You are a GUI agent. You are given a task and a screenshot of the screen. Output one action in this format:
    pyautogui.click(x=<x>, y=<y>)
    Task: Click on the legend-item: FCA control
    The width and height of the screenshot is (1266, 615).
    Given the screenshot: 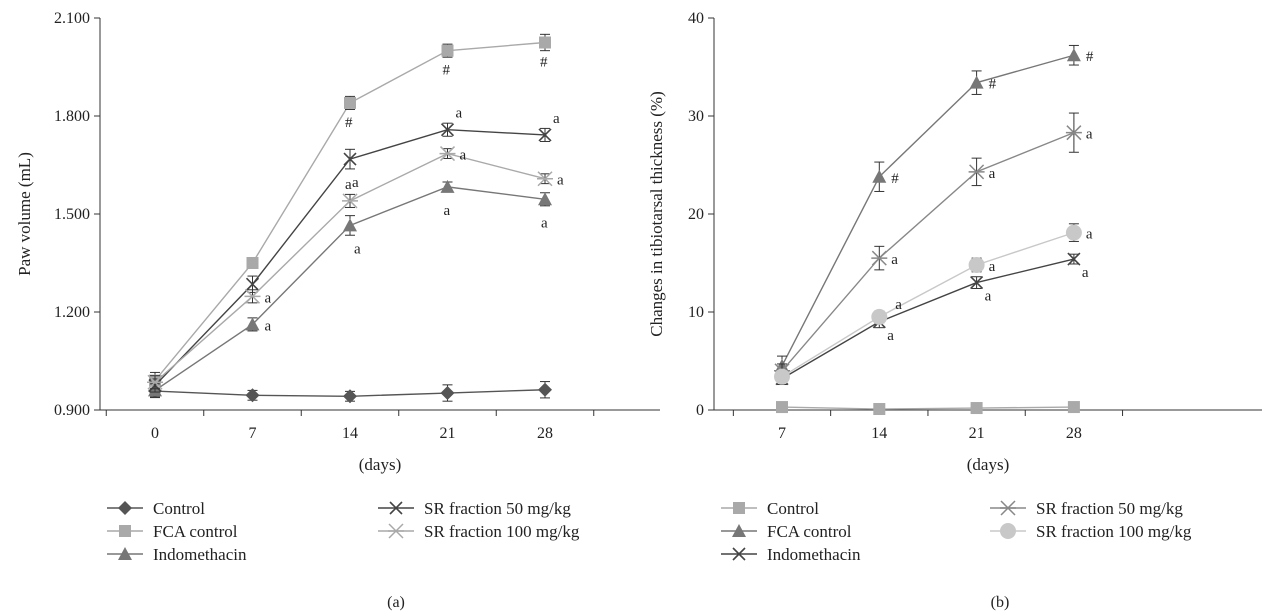 What is the action you would take?
    pyautogui.click(x=172, y=531)
    